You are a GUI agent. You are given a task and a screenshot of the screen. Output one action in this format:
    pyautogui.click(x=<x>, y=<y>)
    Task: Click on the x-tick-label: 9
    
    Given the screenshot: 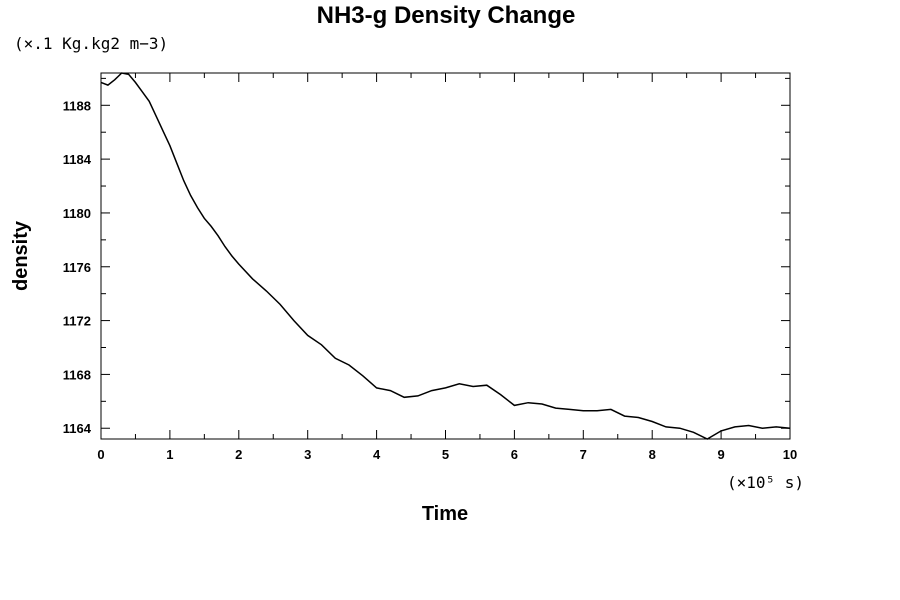 What is the action you would take?
    pyautogui.click(x=720, y=454)
    